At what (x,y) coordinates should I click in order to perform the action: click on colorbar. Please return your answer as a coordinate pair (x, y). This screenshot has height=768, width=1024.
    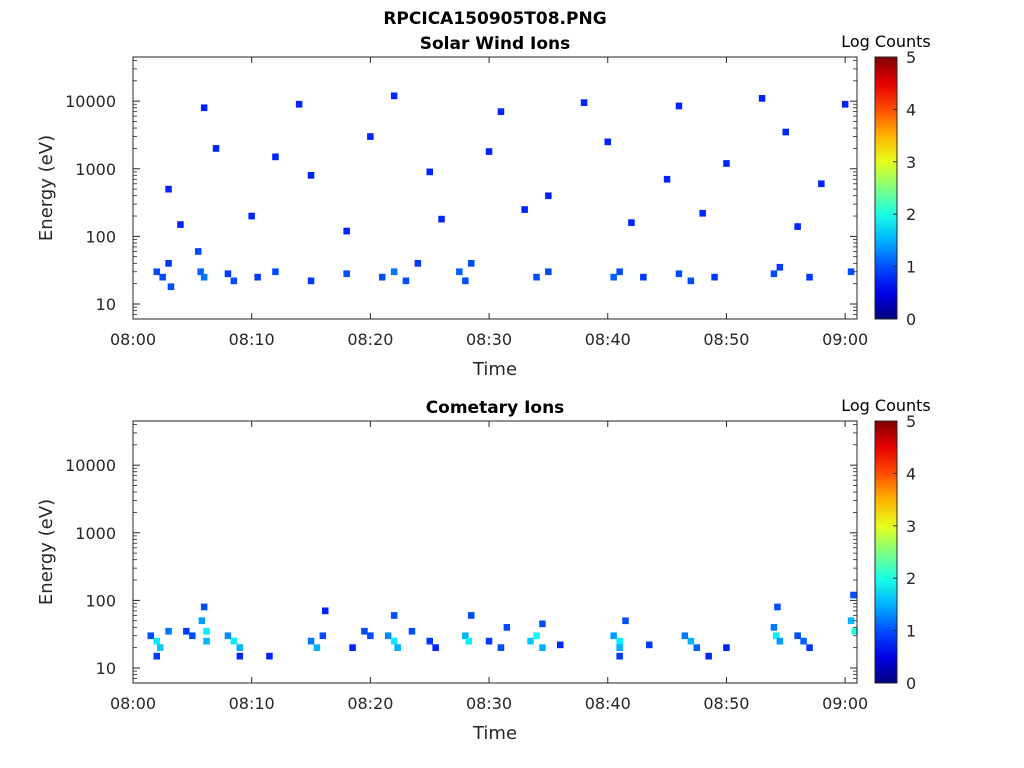
    Looking at the image, I should click on (886, 552).